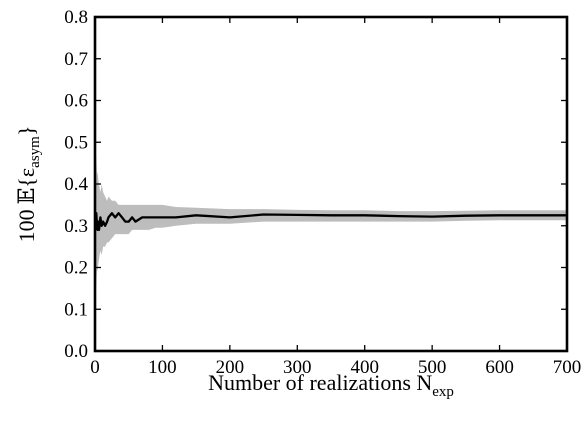 The height and width of the screenshot is (421, 583). I want to click on y-tick-label: 0.3, so click(76, 226).